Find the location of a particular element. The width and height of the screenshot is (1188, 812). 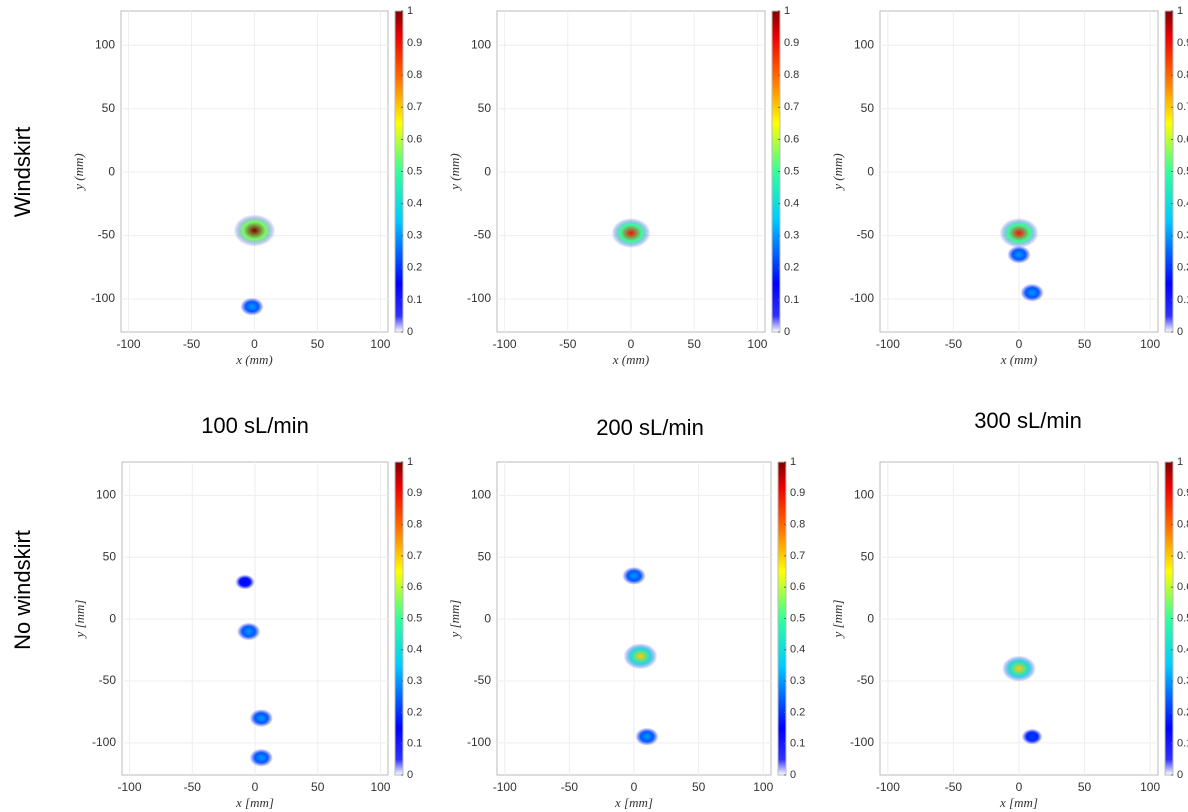

x-tick-label: 0 is located at coordinates (634, 787).